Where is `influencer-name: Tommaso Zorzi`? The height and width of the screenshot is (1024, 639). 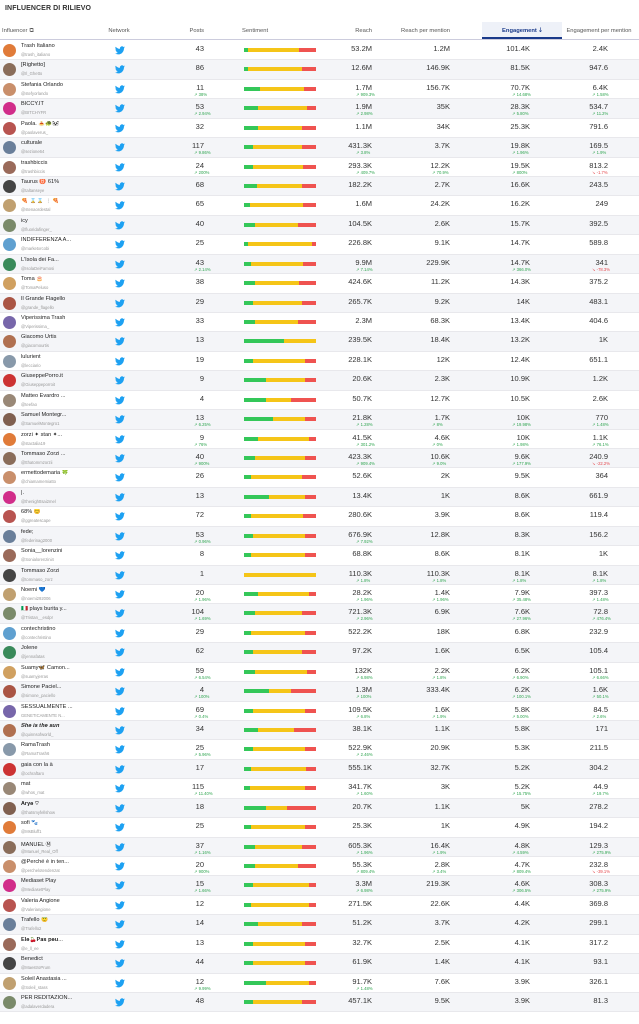
influencer-name: Tommaso Zorzi is located at coordinates (40, 570).